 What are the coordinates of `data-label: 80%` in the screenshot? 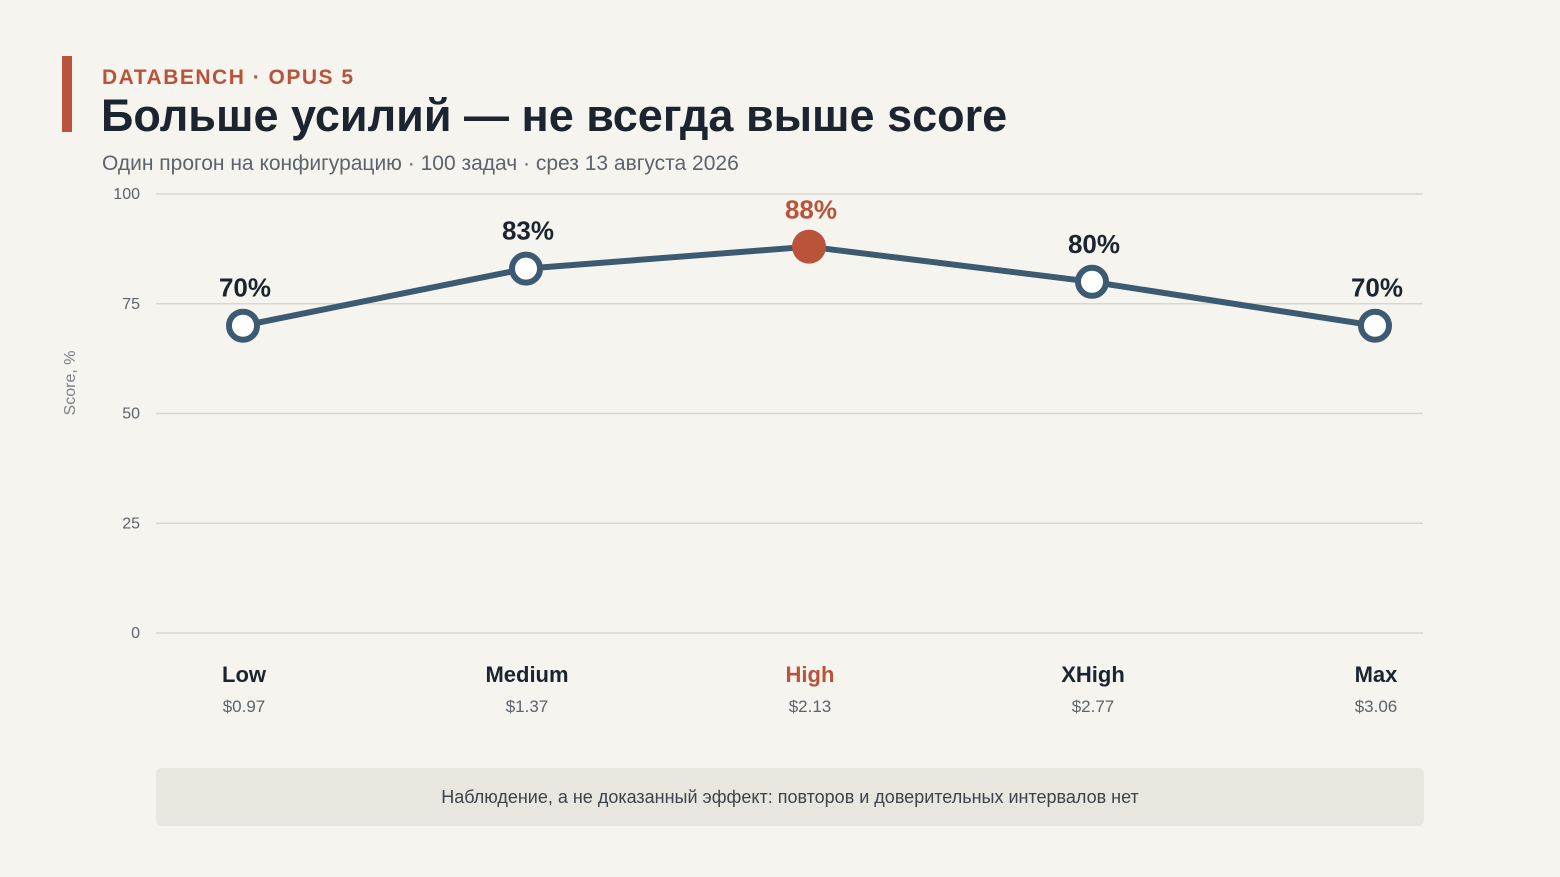 It's located at (1094, 244).